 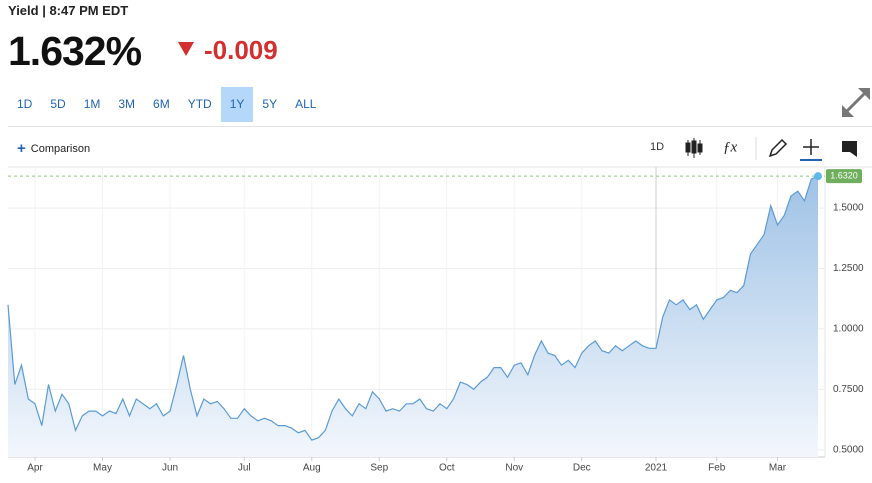 What do you see at coordinates (161, 104) in the screenshot?
I see `range-button: 6M` at bounding box center [161, 104].